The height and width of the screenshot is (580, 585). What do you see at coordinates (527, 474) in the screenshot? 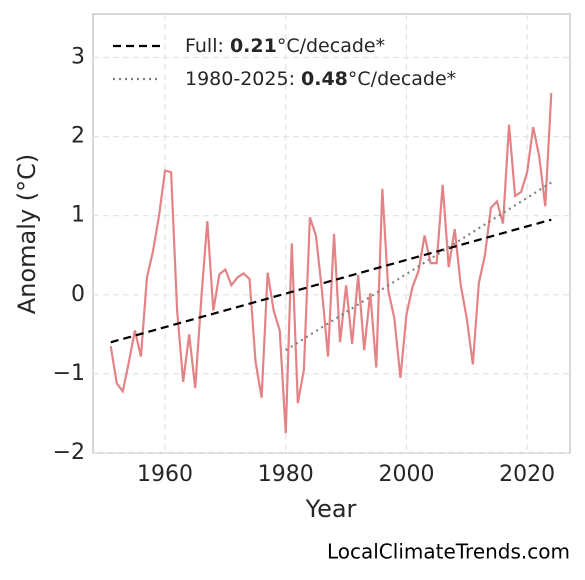
I see `x-tick-label: 2020` at bounding box center [527, 474].